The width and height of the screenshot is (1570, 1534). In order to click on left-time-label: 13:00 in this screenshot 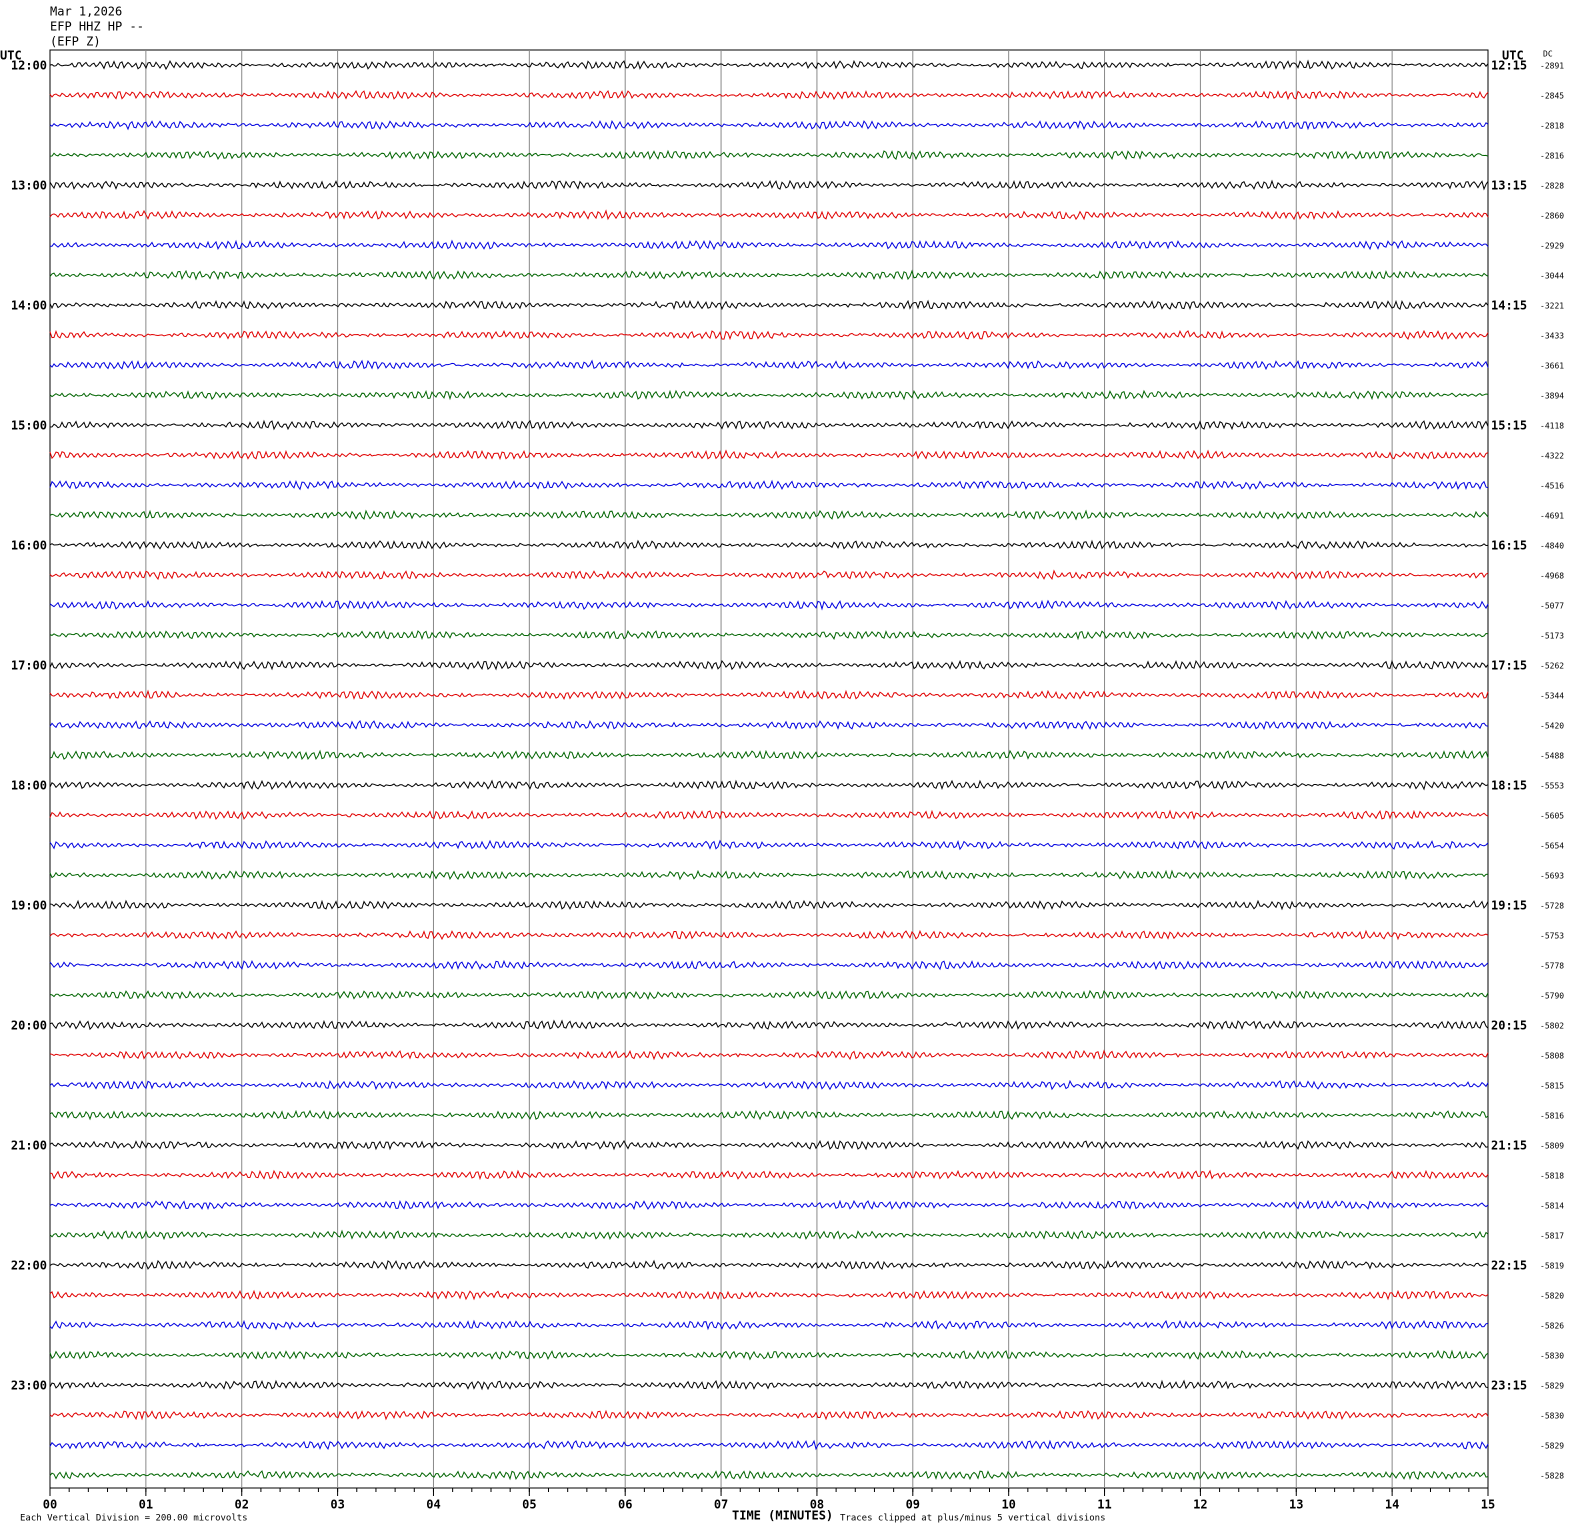, I will do `click(29, 186)`.